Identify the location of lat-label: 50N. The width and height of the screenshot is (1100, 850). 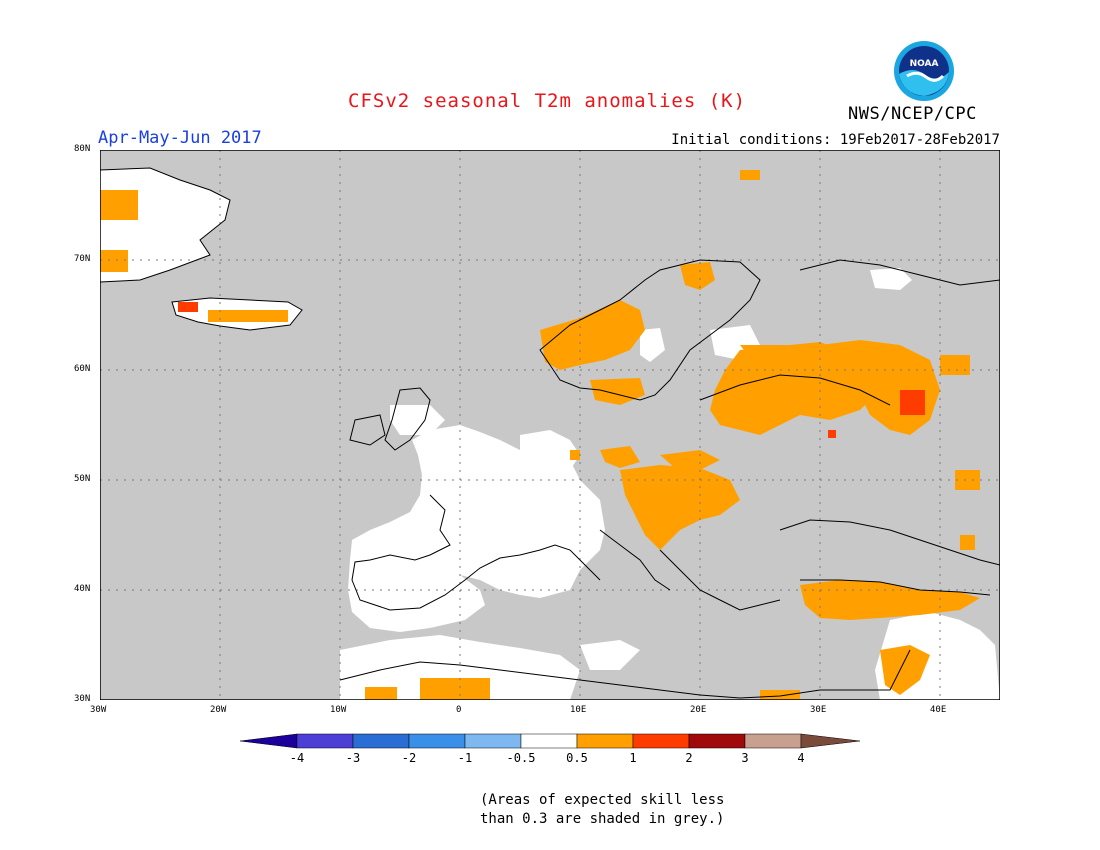
(82, 479).